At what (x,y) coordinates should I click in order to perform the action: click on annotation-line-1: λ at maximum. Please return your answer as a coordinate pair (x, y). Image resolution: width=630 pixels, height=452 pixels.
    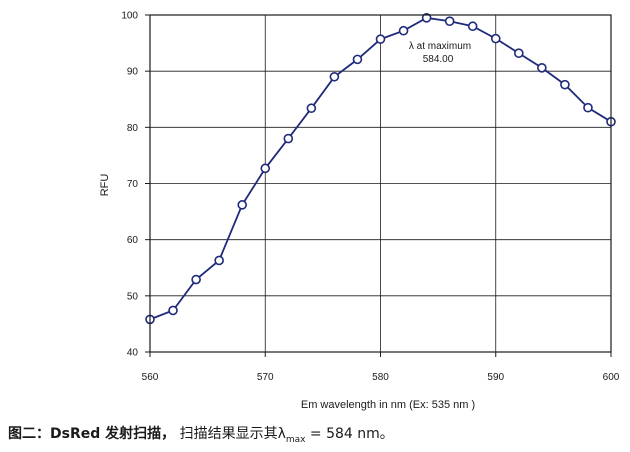
    Looking at the image, I should click on (440, 46).